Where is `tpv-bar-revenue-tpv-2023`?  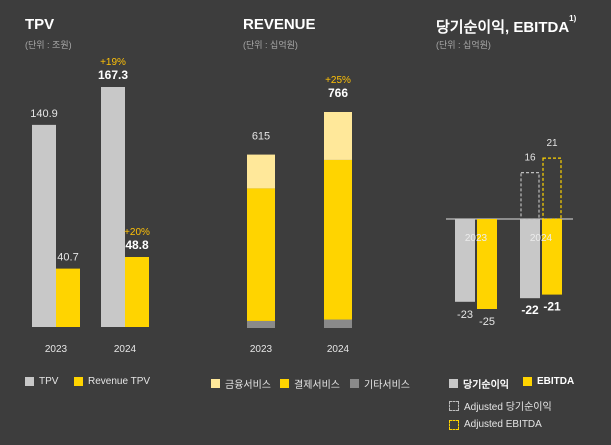
tpv-bar-revenue-tpv-2023 is located at coordinates (68, 297).